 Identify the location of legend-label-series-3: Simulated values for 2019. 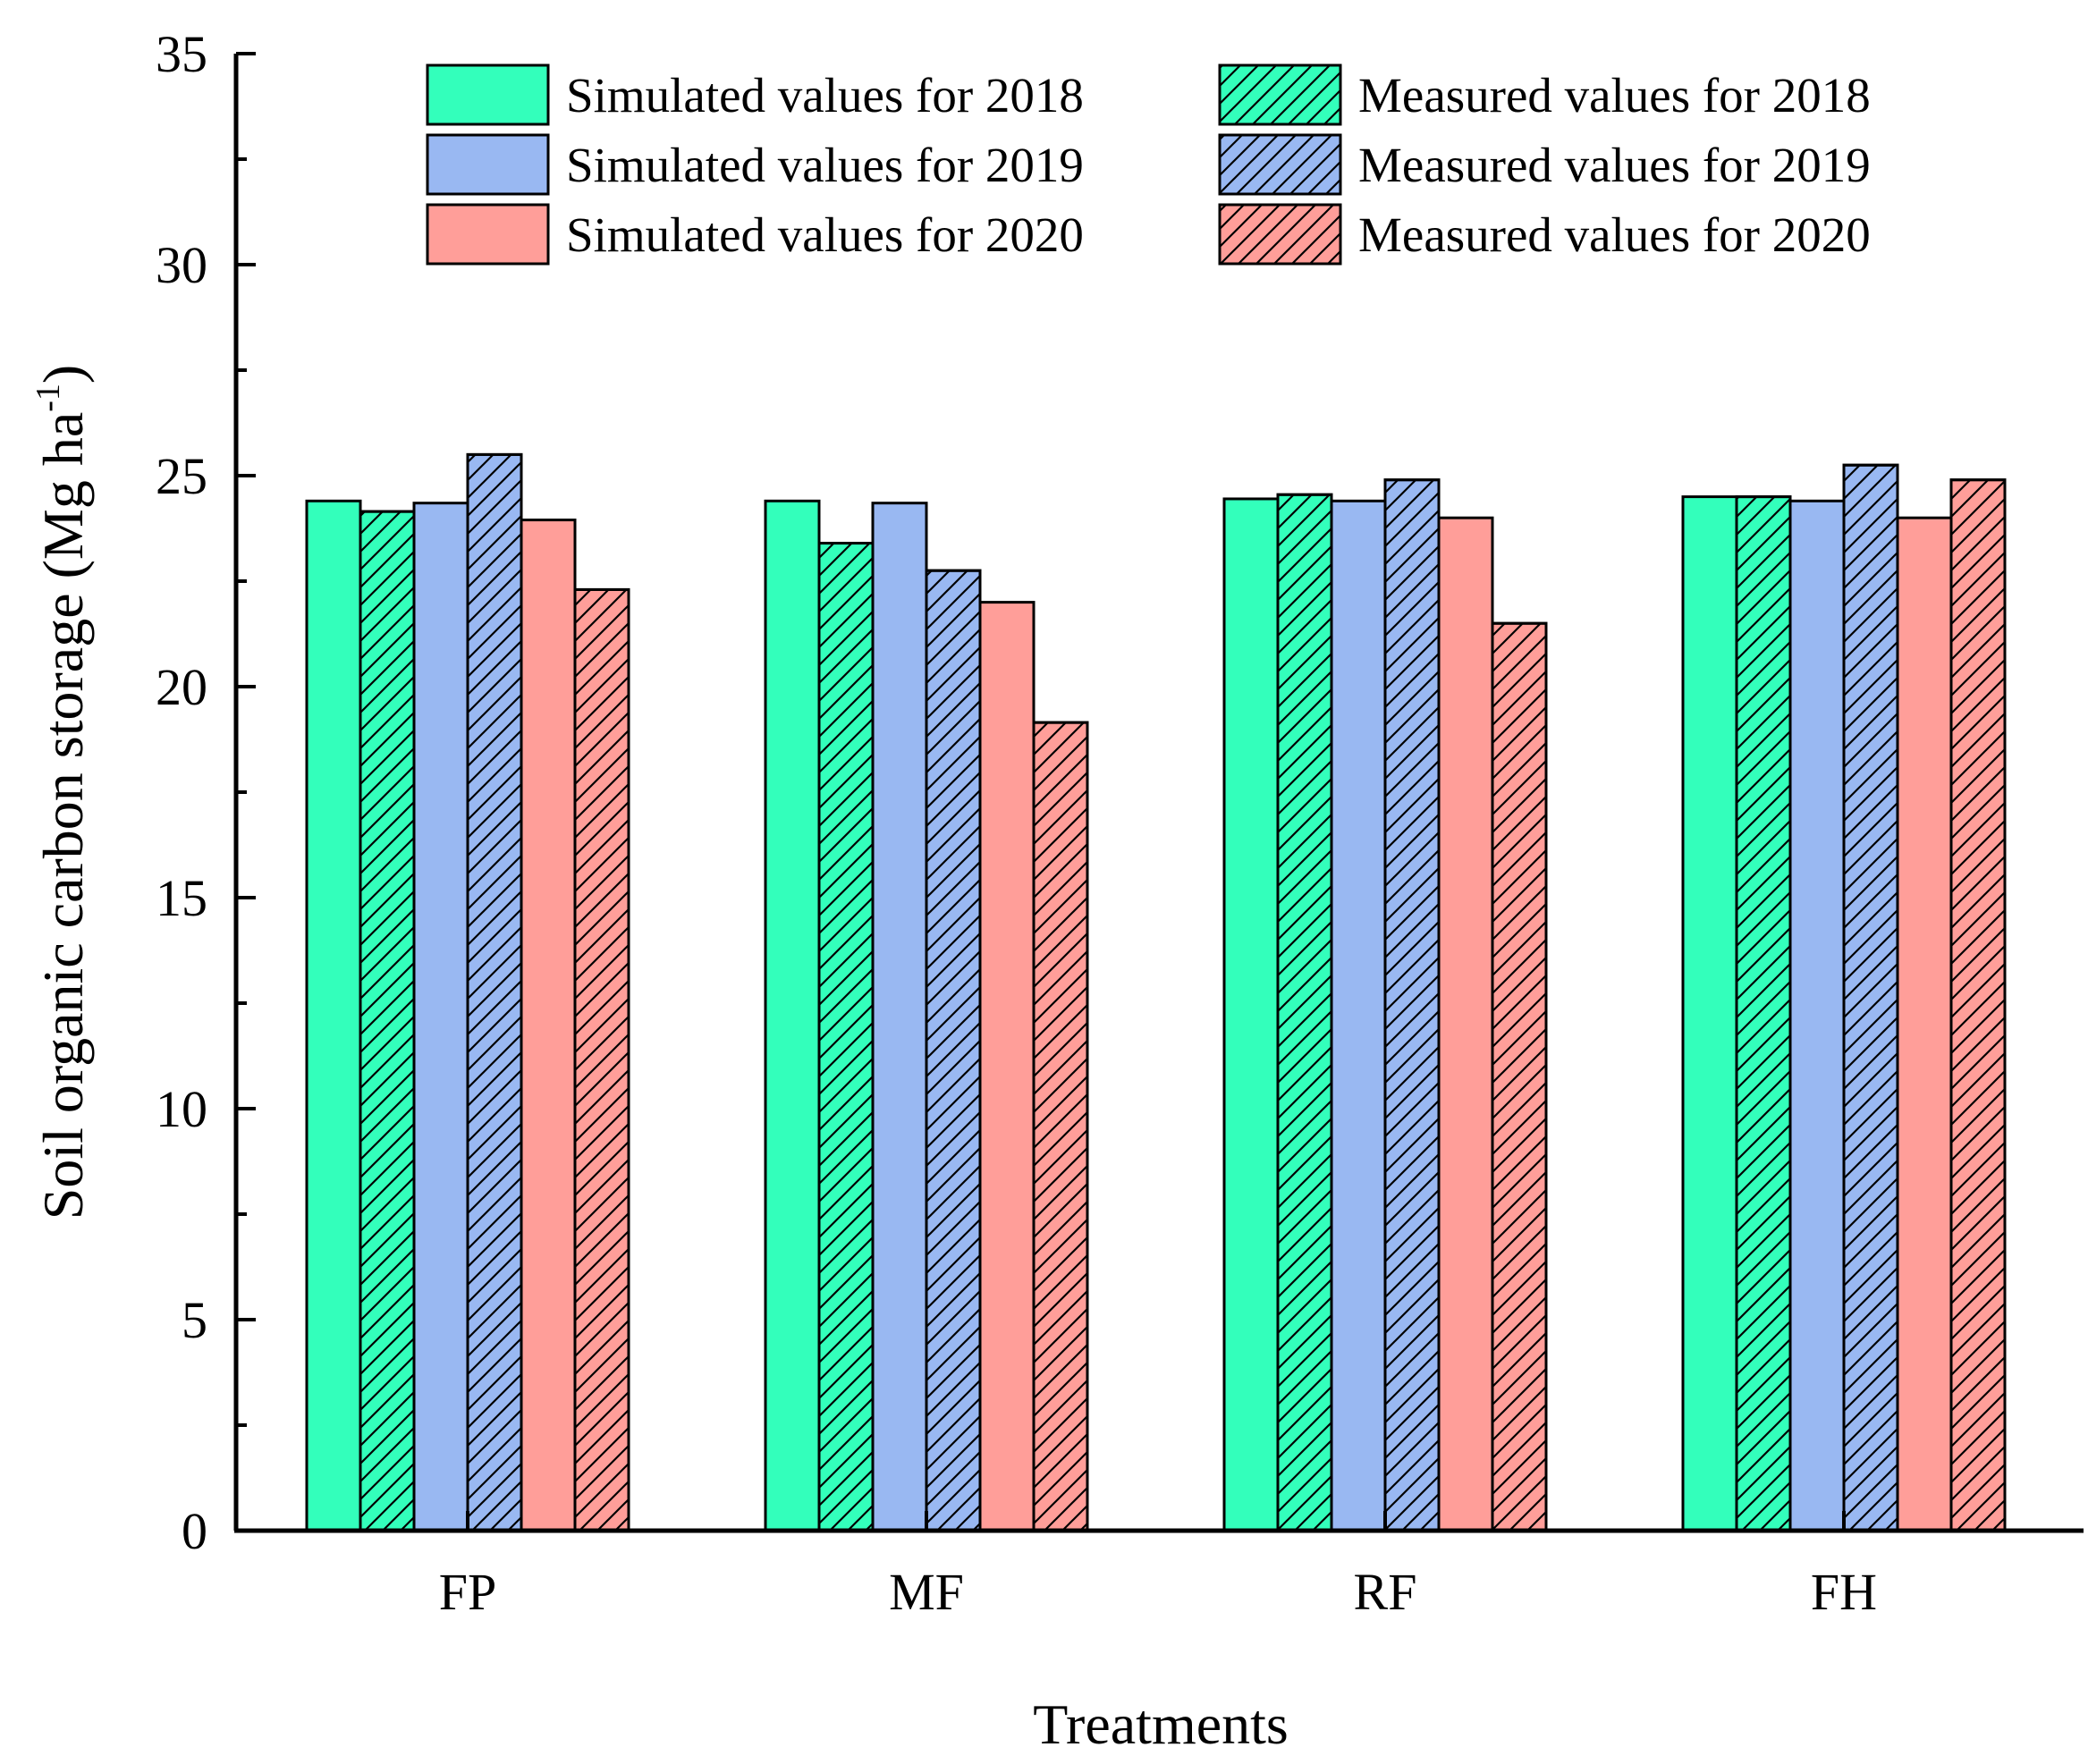
(825, 165).